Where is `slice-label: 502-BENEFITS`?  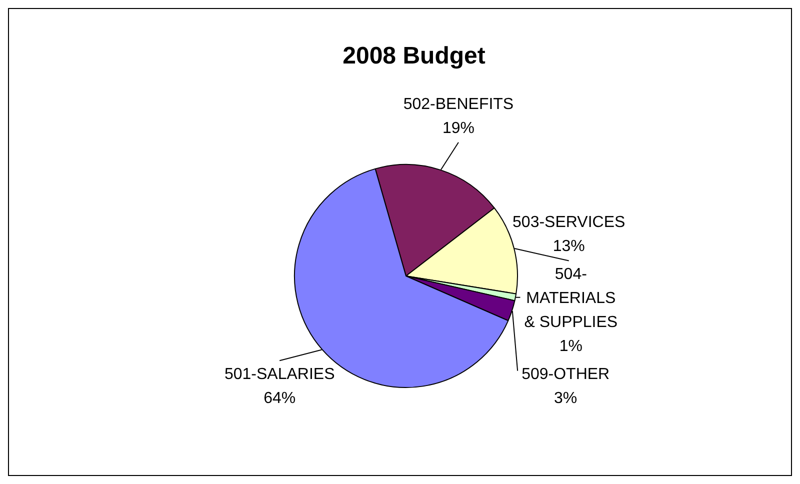 slice-label: 502-BENEFITS is located at coordinates (458, 104).